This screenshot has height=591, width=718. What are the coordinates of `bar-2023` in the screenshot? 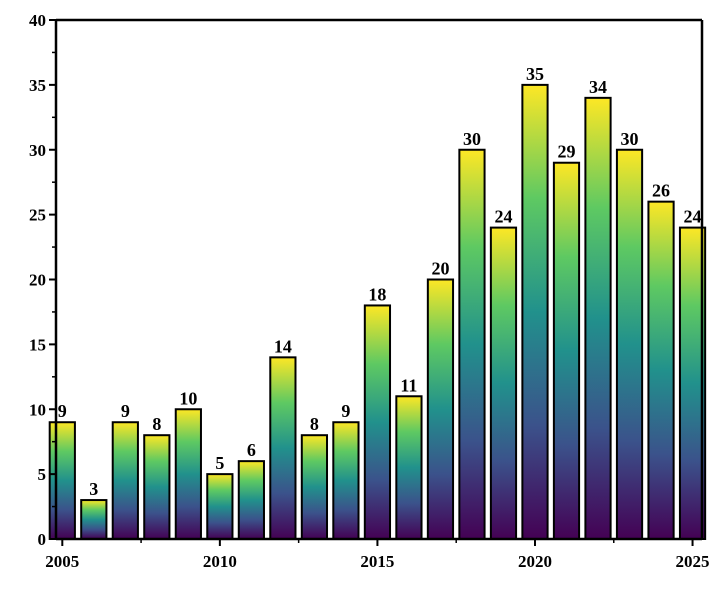 It's located at (629, 344).